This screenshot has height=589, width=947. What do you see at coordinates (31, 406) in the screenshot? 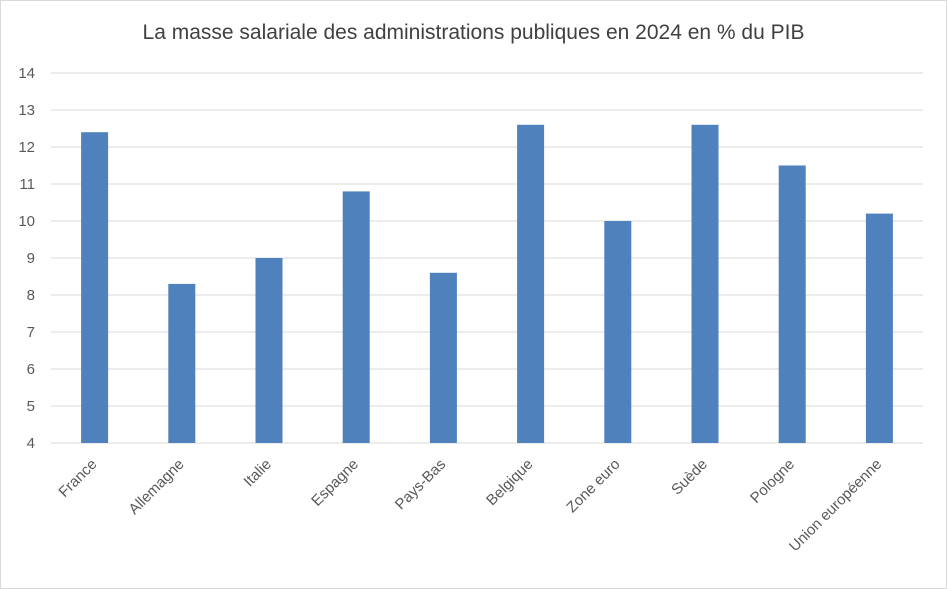
I see `y-tick-label: 5` at bounding box center [31, 406].